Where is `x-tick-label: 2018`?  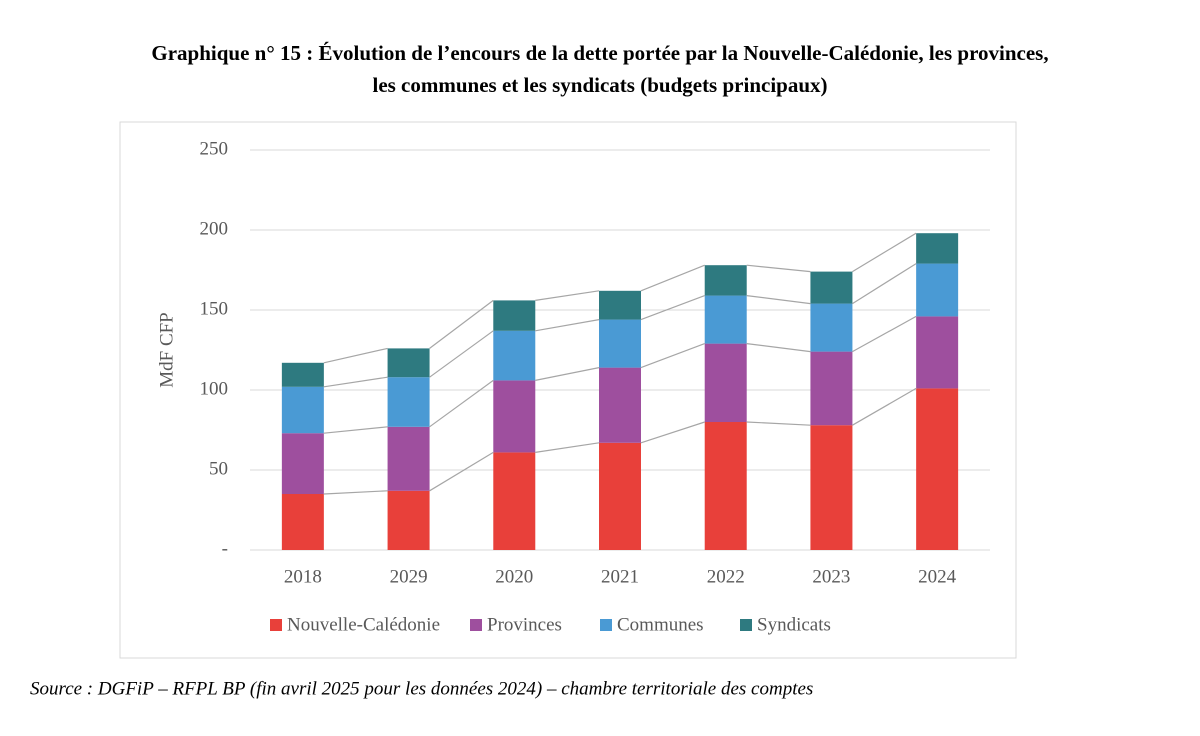
x-tick-label: 2018 is located at coordinates (303, 576).